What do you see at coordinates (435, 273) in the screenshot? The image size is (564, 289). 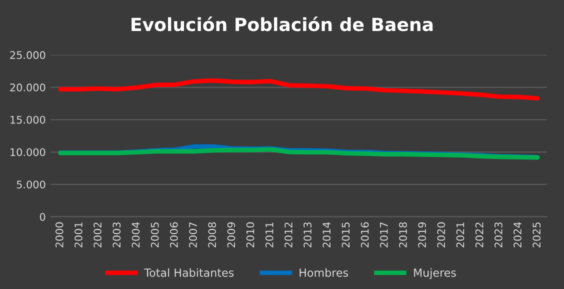 I see `legend-label: Mujeres` at bounding box center [435, 273].